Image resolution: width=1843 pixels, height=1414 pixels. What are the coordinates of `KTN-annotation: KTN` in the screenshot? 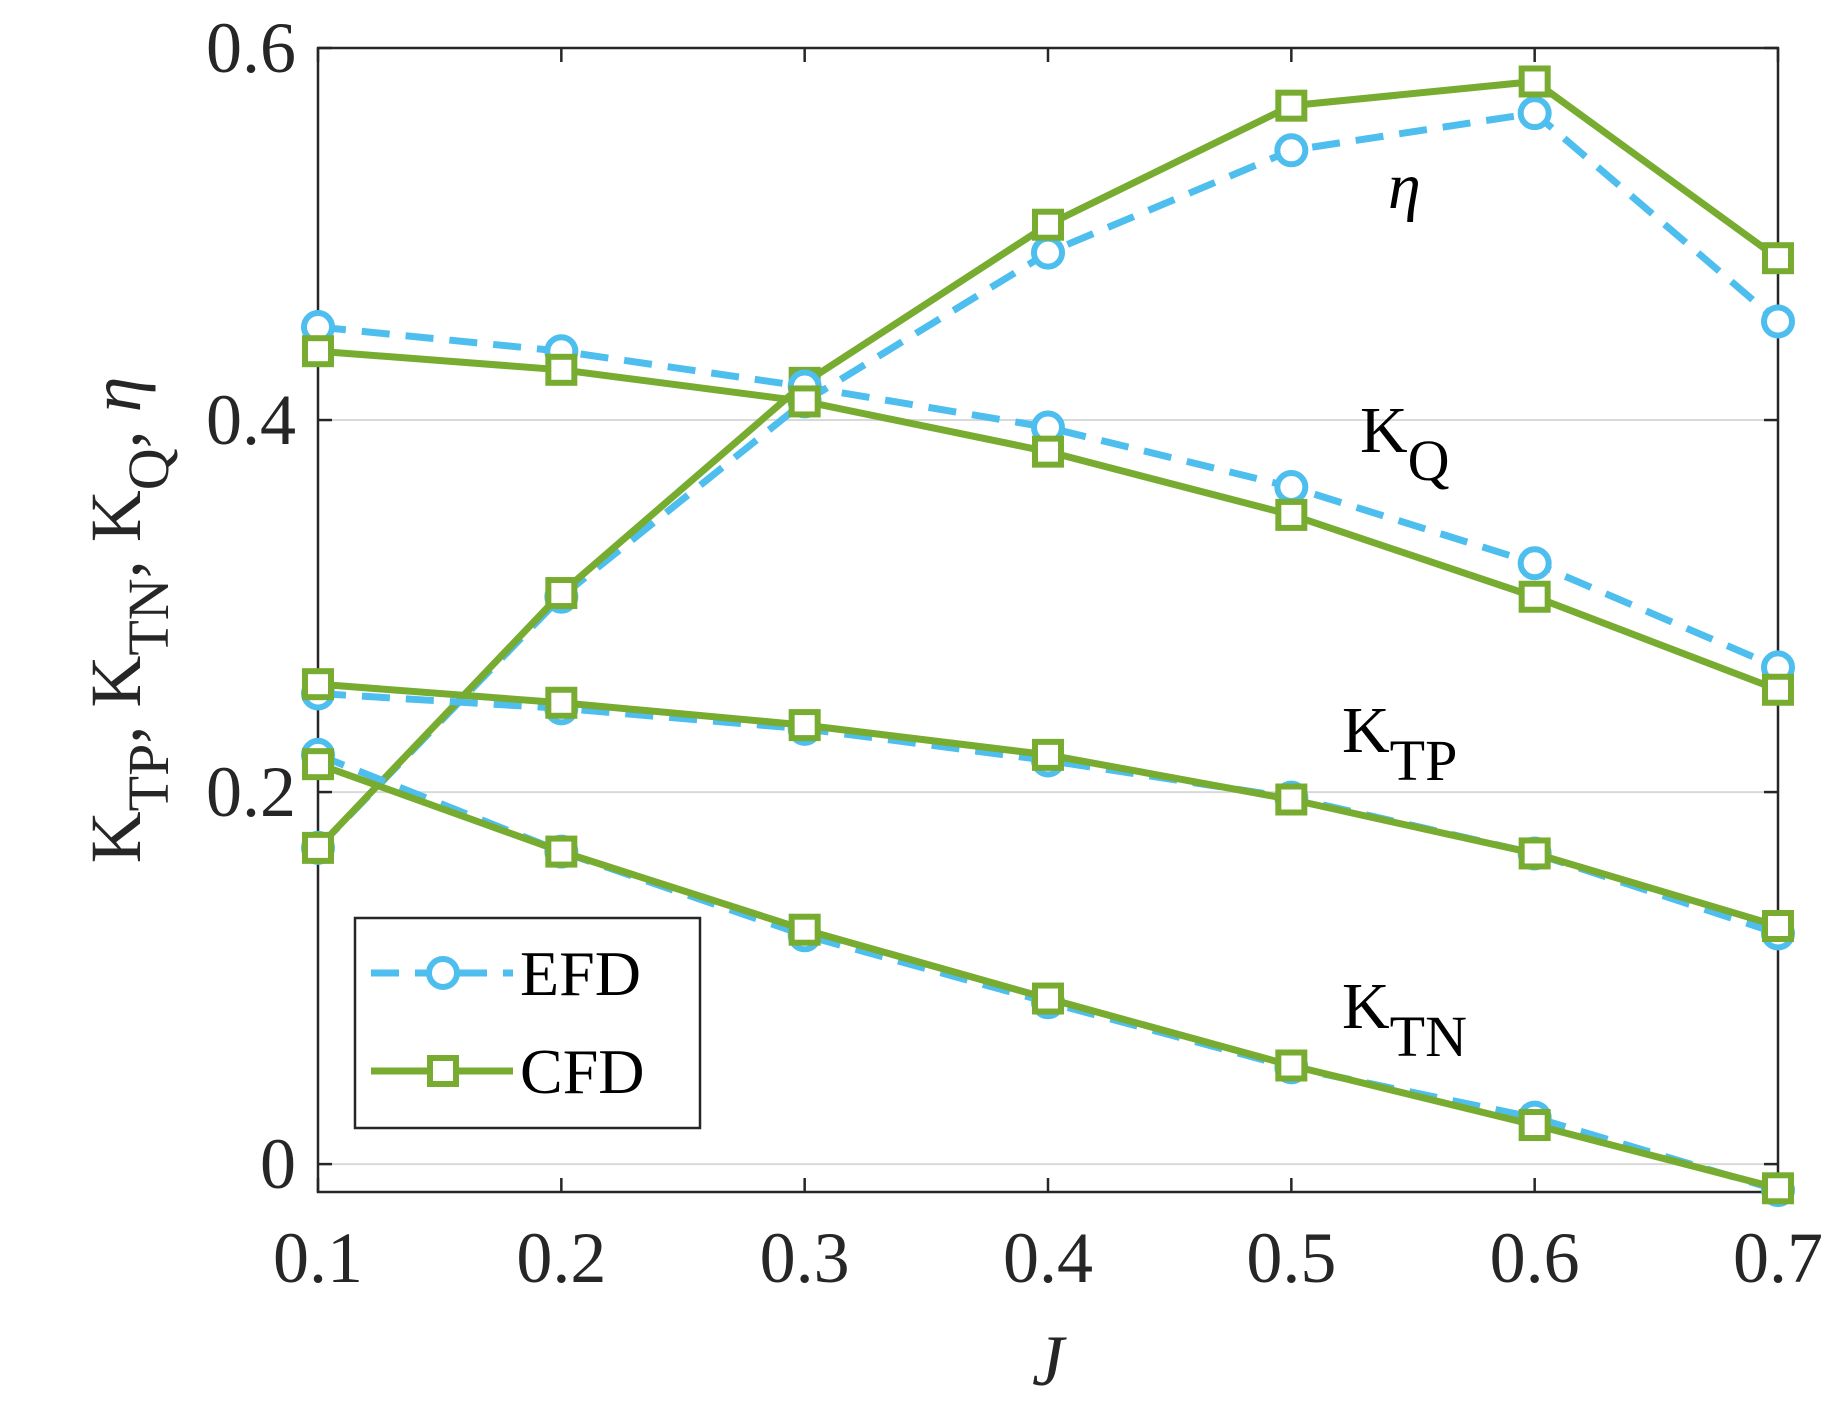 It's located at (1404, 1019).